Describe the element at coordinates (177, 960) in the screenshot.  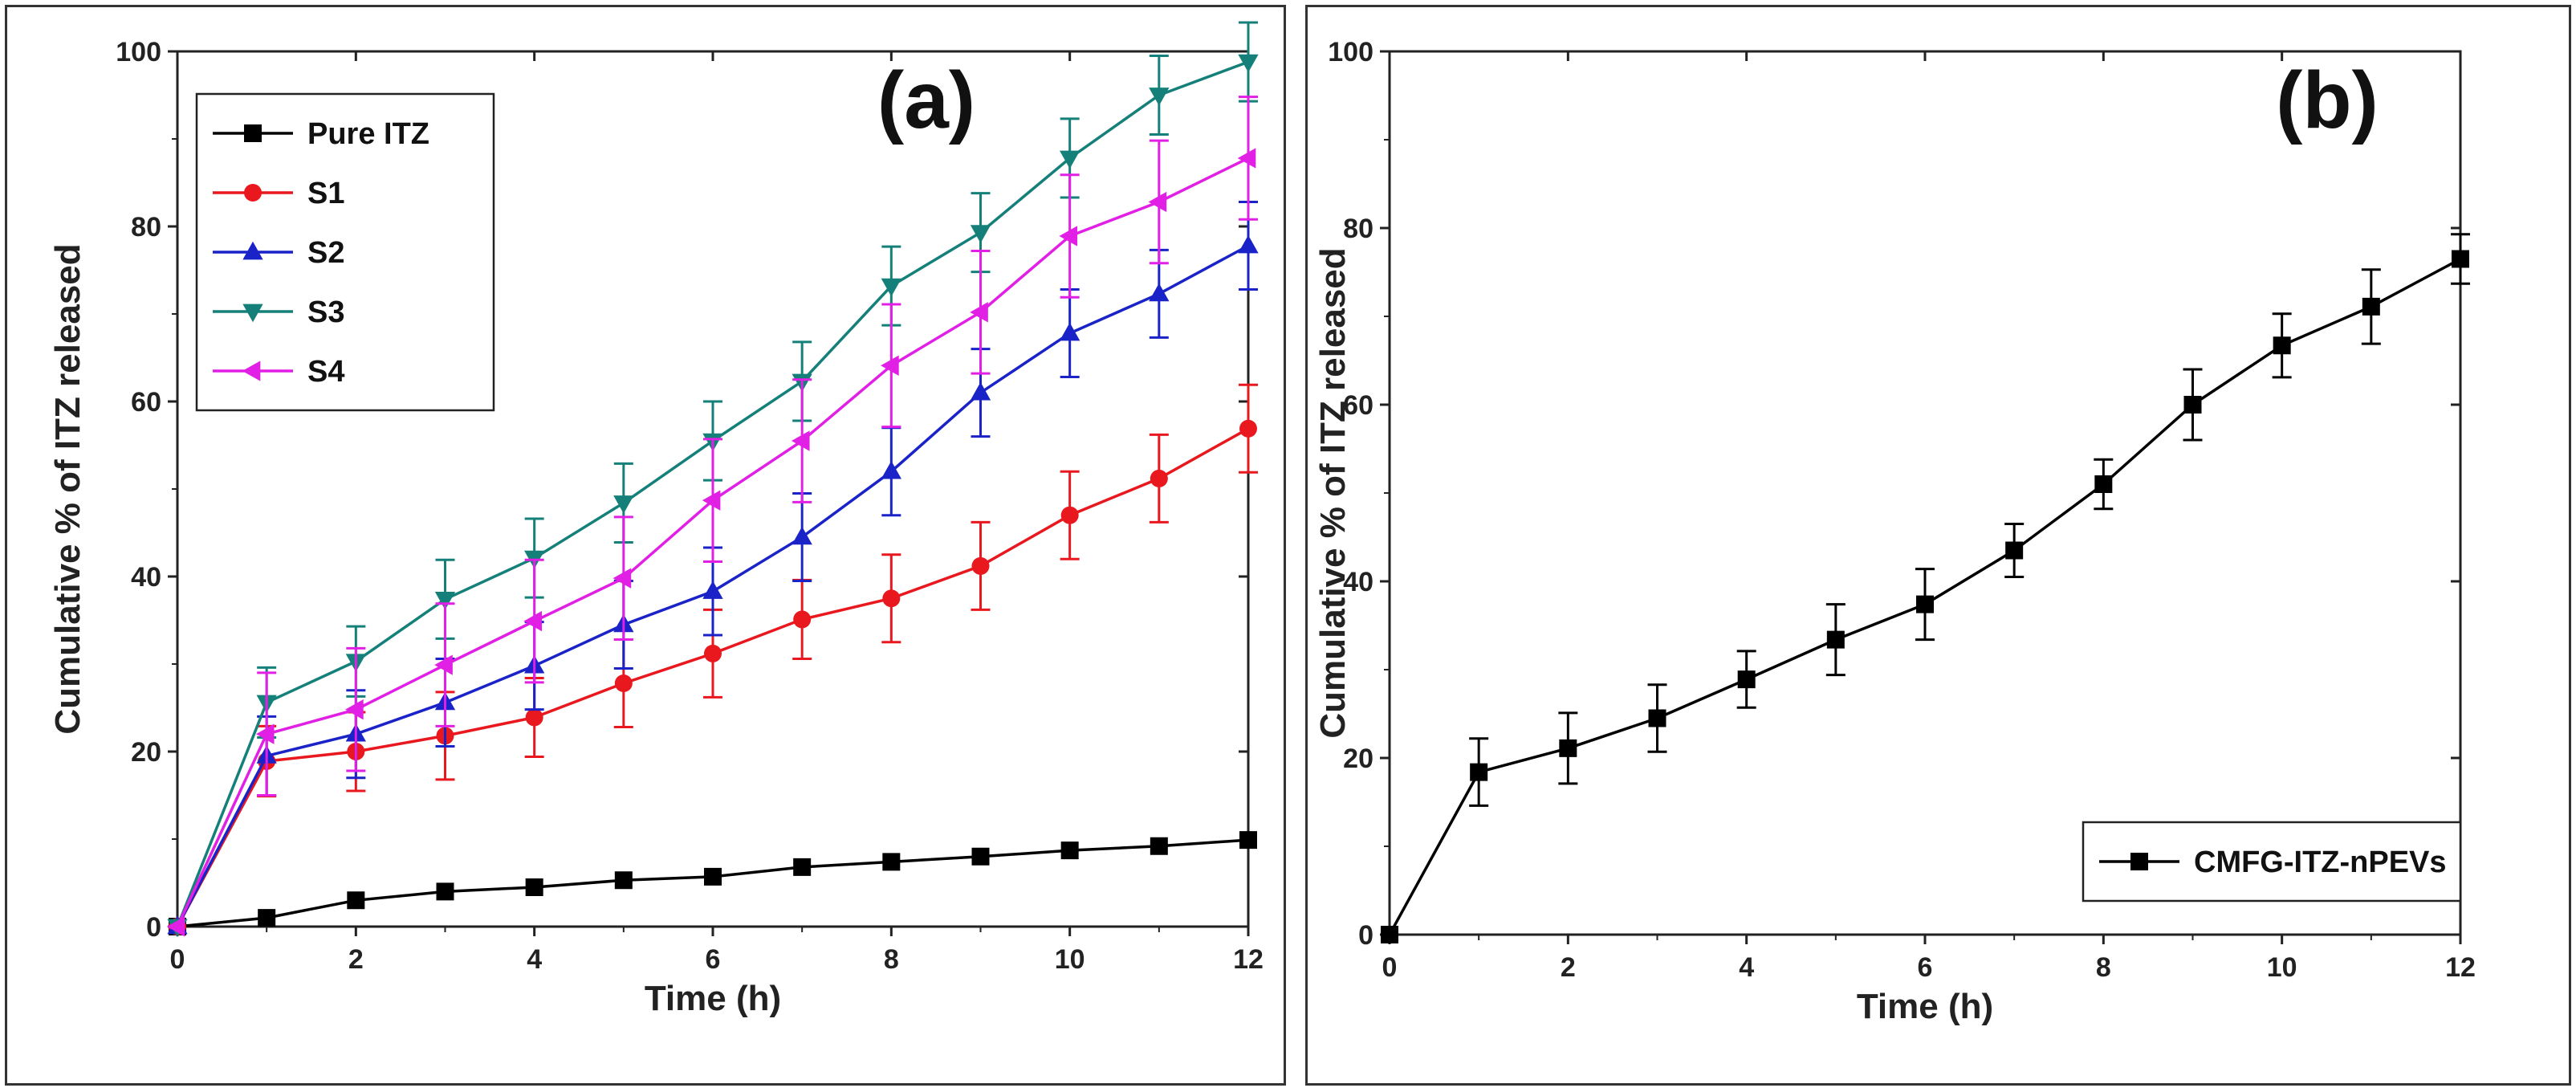
I see `chart-a-x-tick-label: 0` at that location.